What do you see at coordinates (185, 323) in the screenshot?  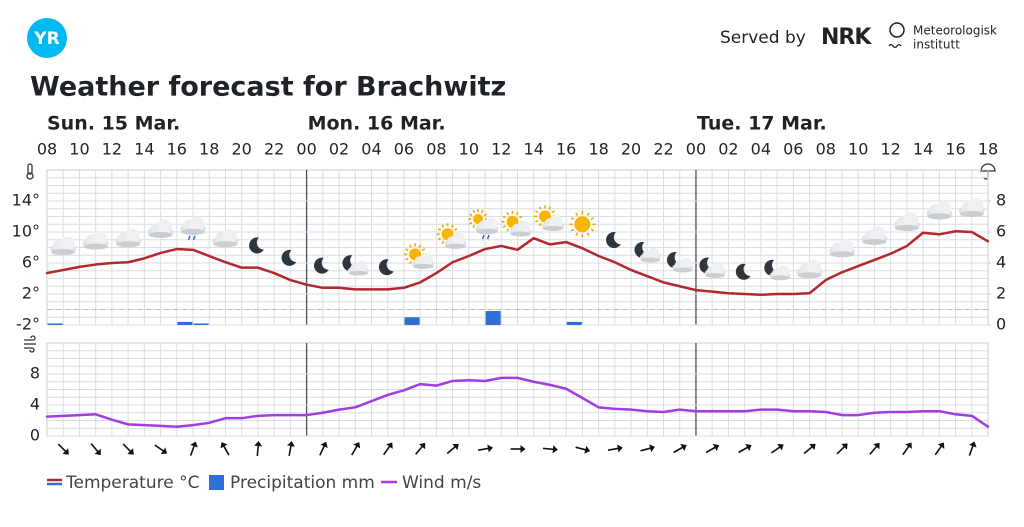 I see `precipitation-bar` at bounding box center [185, 323].